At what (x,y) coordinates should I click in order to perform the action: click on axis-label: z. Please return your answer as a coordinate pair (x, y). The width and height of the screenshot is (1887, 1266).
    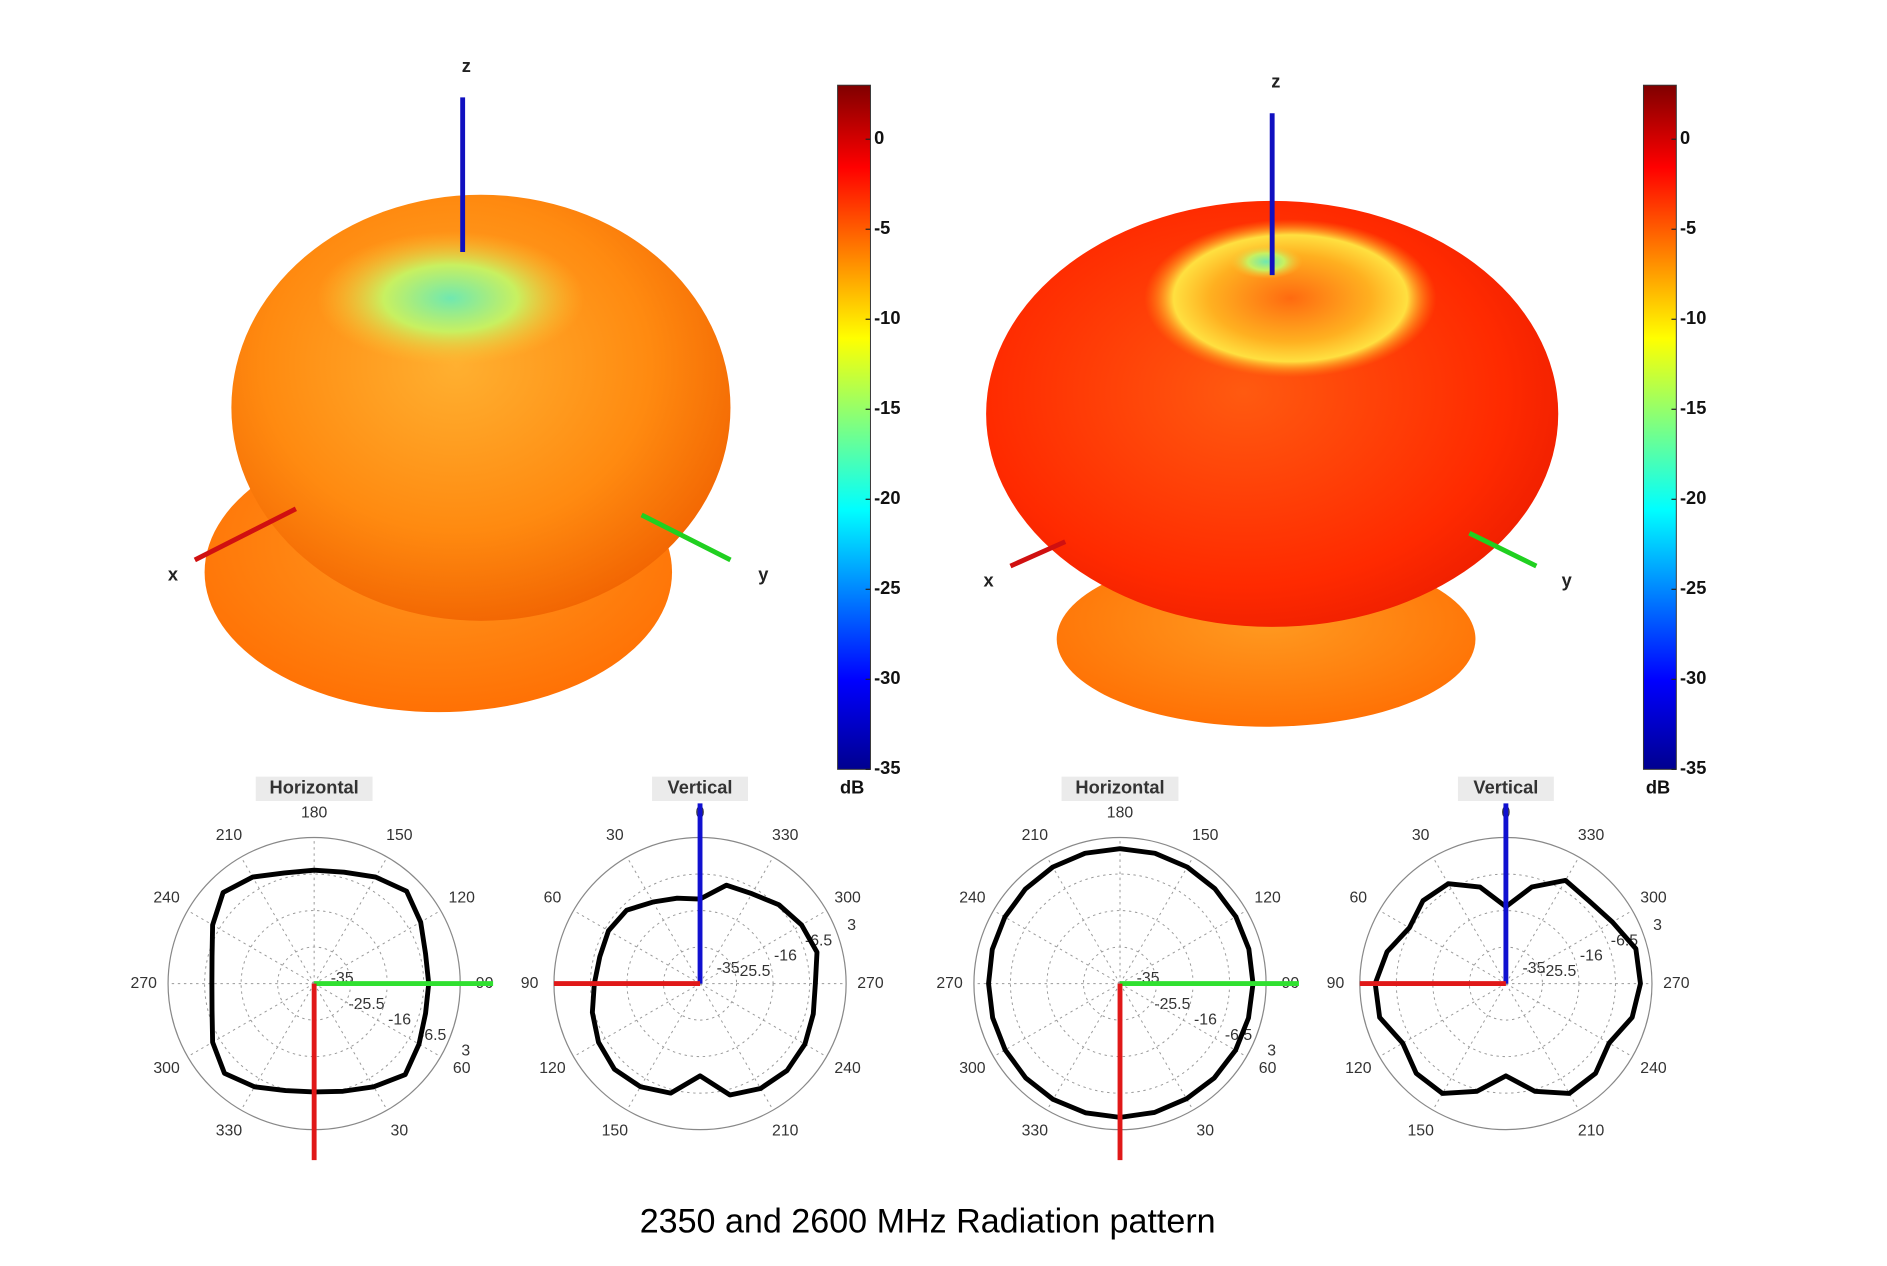
    Looking at the image, I should click on (1275, 81).